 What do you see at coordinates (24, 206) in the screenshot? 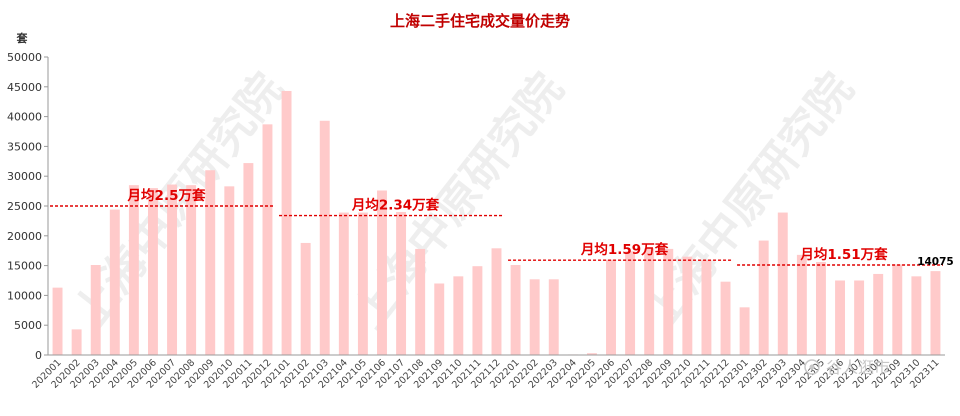
I see `y-tick-label: 25000` at bounding box center [24, 206].